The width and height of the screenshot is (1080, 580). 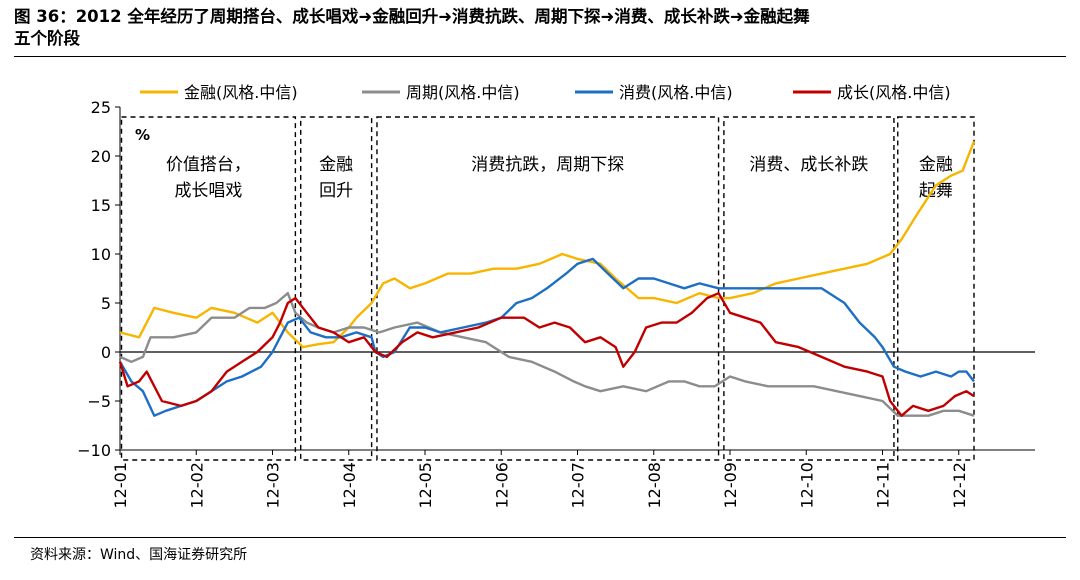 What do you see at coordinates (654, 485) in the screenshot?
I see `x-tick-label: 12-08` at bounding box center [654, 485].